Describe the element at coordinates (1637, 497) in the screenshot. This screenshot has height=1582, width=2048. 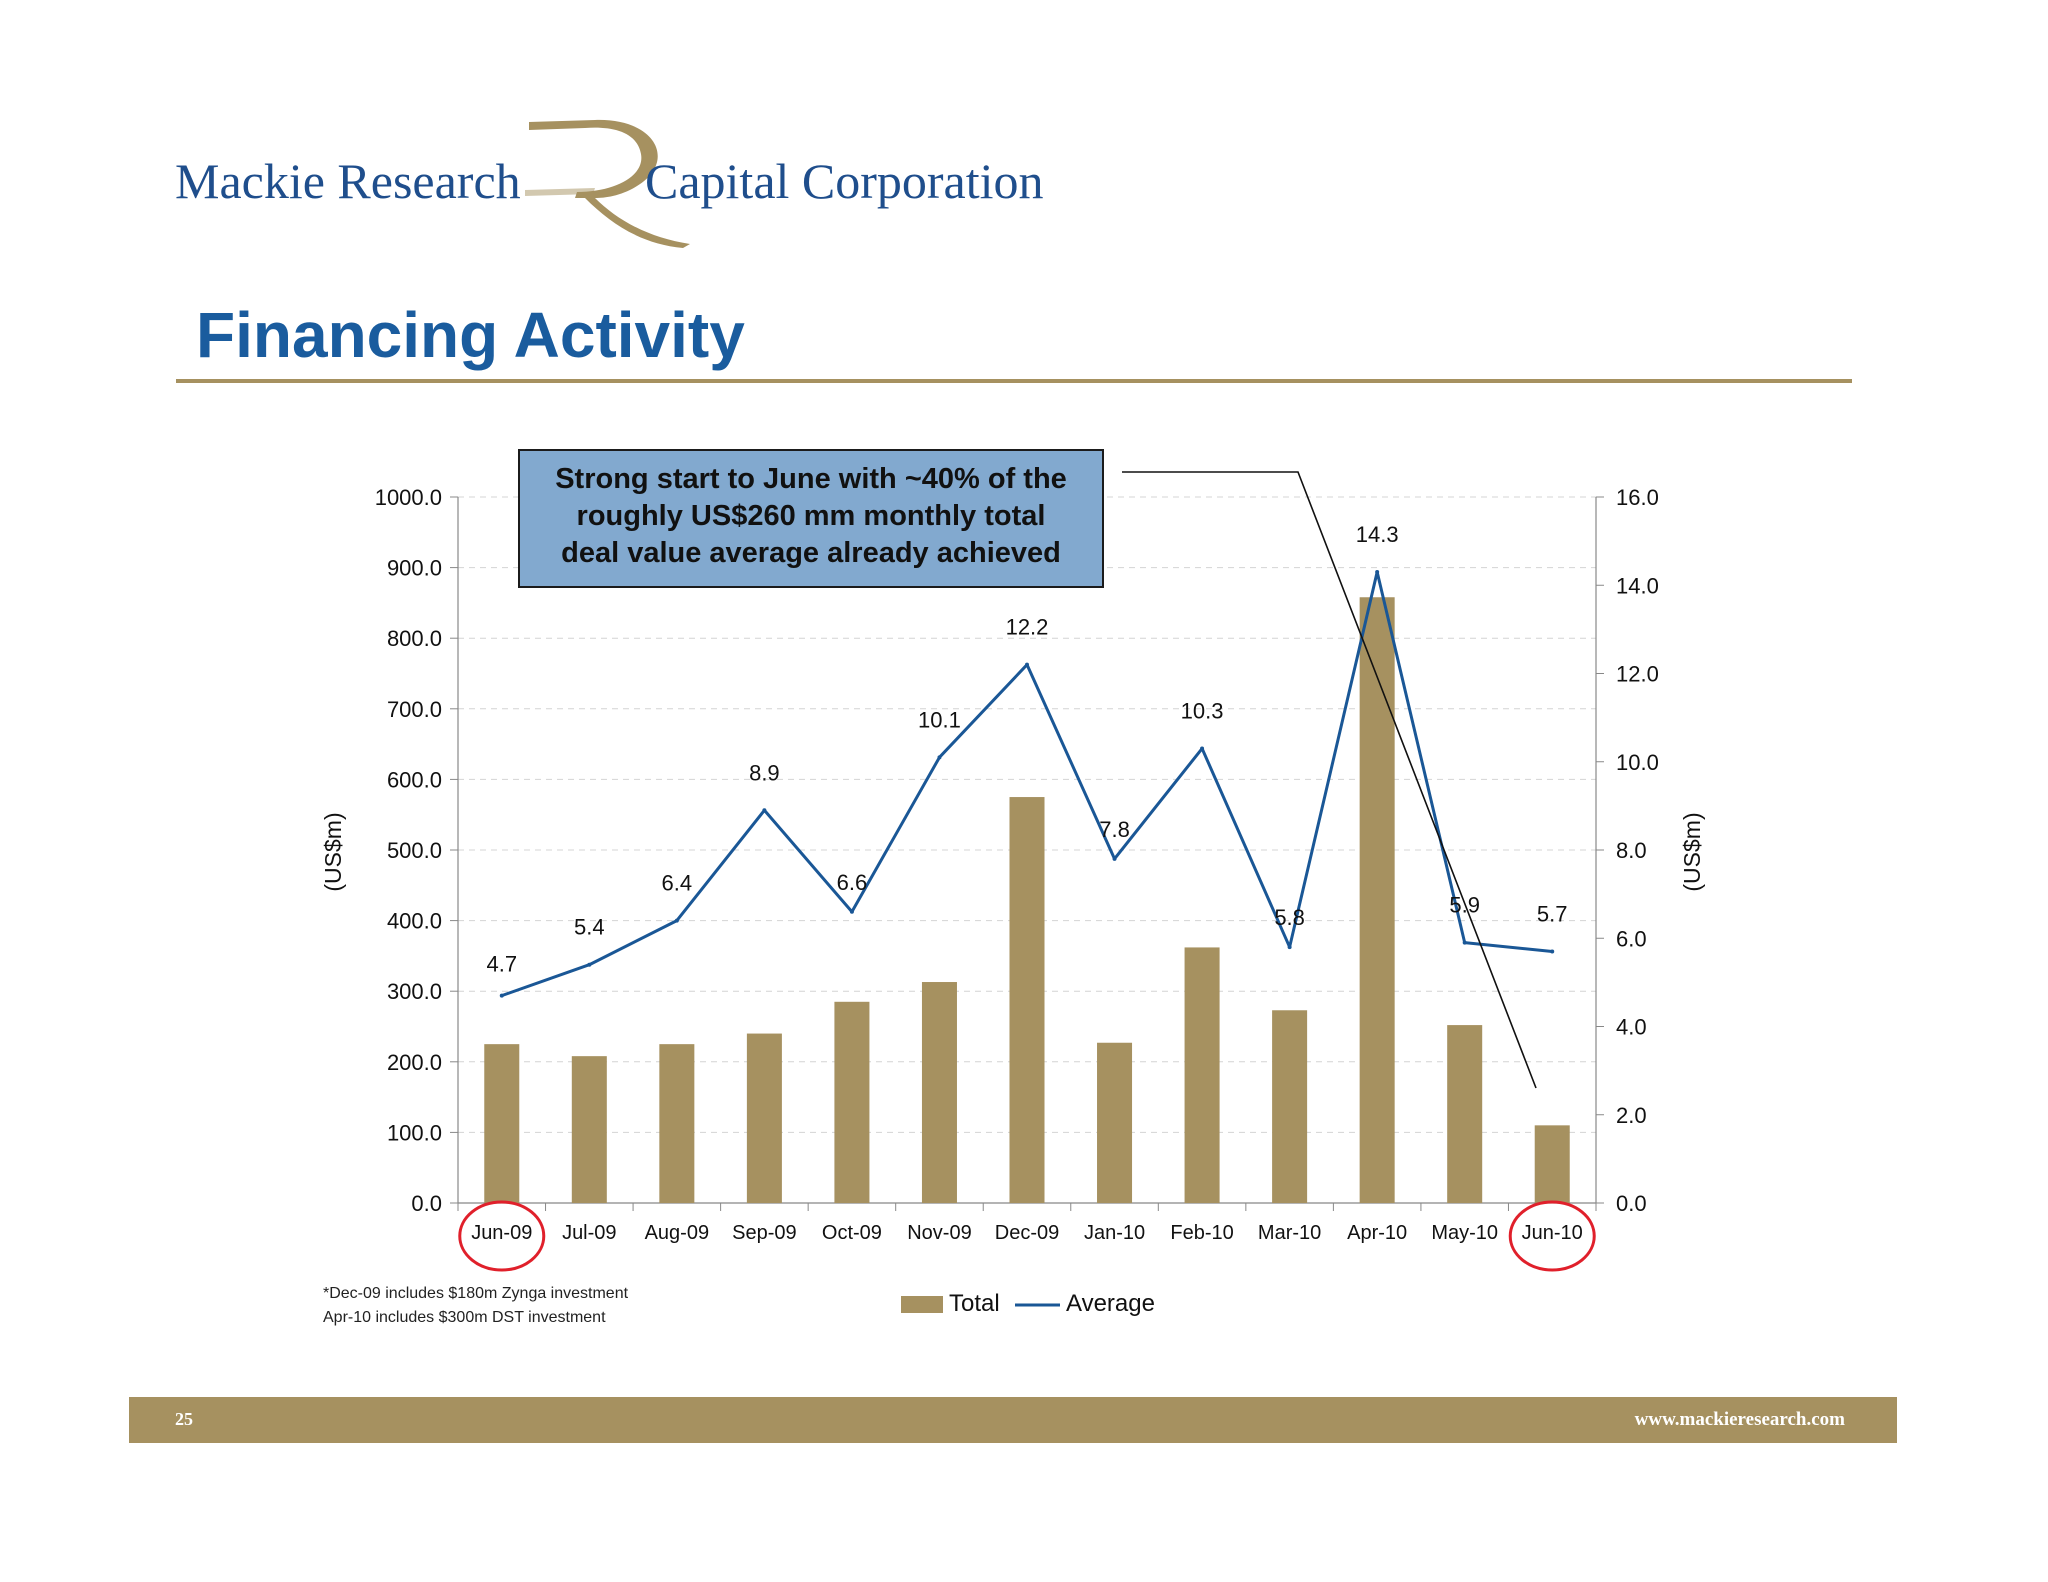
I see `y2-tick-label: 16.0` at that location.